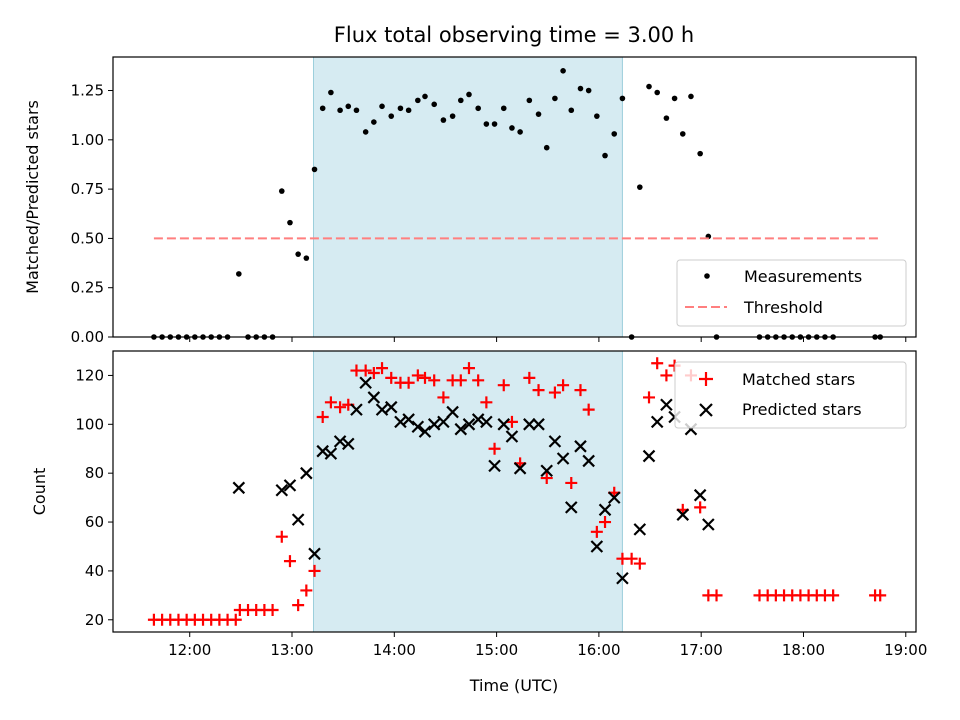 The height and width of the screenshot is (720, 960). I want to click on matched-stars-legend-marker, so click(706, 379).